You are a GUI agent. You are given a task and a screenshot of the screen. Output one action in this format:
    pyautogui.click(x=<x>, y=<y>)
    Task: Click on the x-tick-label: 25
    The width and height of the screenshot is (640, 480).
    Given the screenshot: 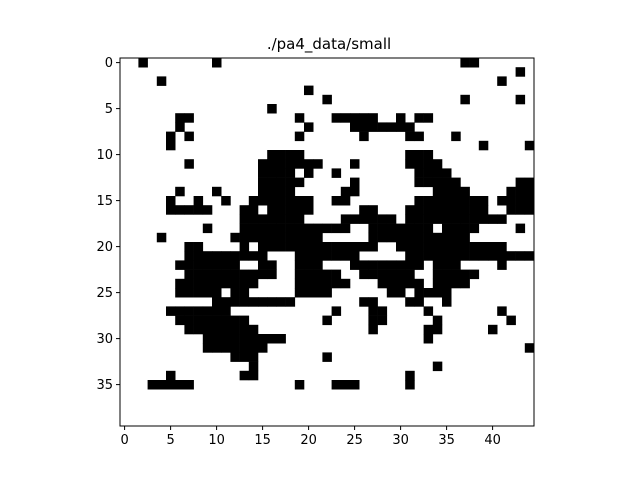 What is the action you would take?
    pyautogui.click(x=354, y=440)
    